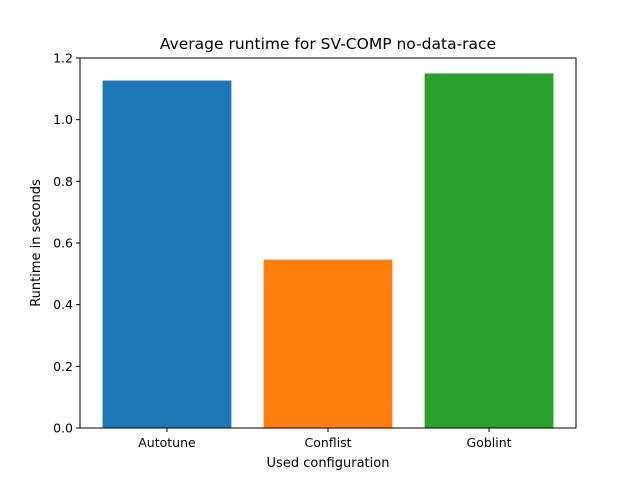  I want to click on y-tick-label: 0.4, so click(63, 304).